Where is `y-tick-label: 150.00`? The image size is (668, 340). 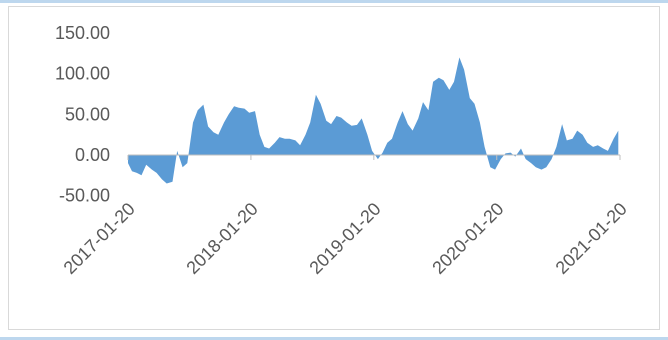 y-tick-label: 150.00 is located at coordinates (82, 33).